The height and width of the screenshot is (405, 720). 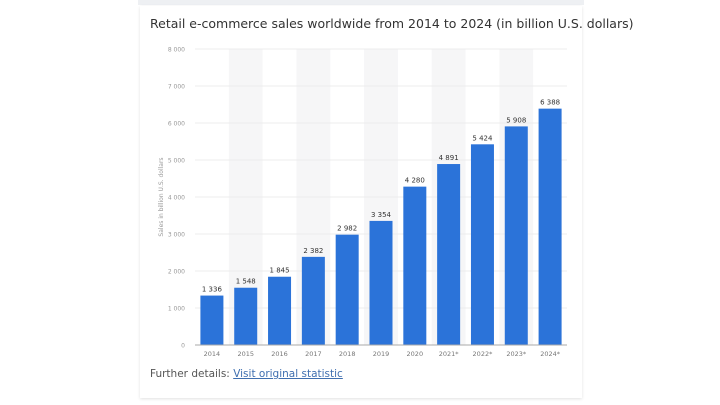 I want to click on data-label: 1 548, so click(x=246, y=282).